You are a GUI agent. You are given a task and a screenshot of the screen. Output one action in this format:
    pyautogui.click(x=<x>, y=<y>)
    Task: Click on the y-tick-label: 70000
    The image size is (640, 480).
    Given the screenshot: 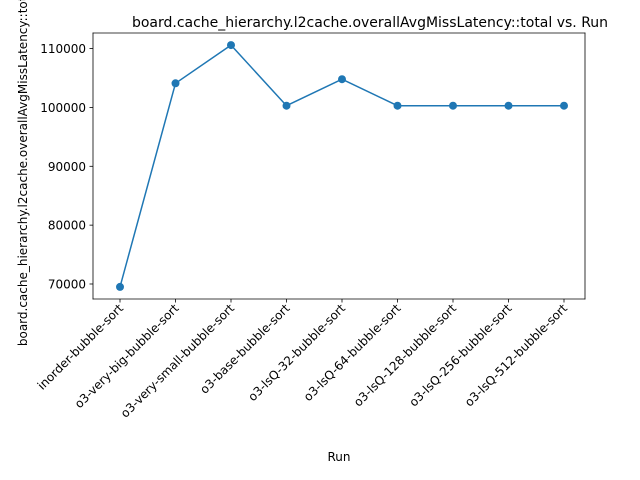 What is the action you would take?
    pyautogui.click(x=67, y=284)
    